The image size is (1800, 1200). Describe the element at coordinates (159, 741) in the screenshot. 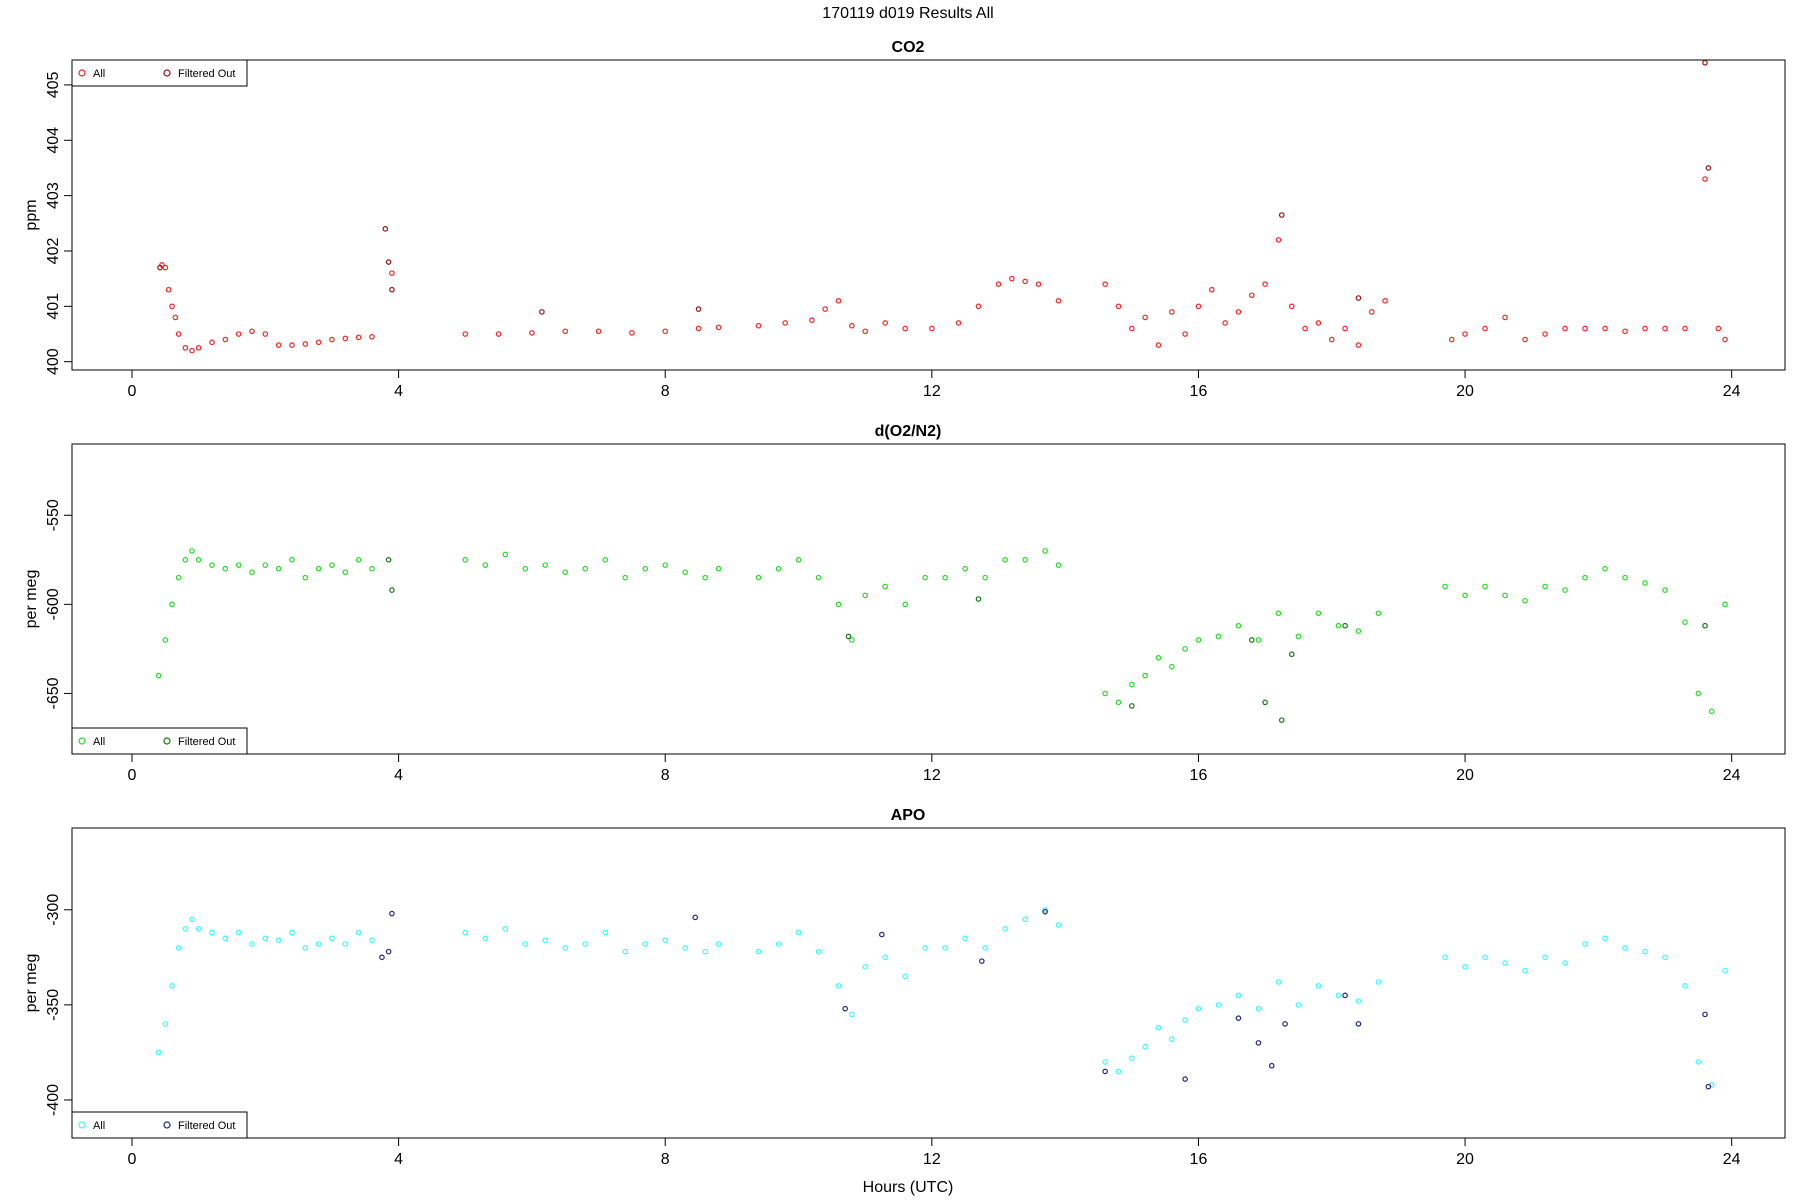

I see `do2n2-legend: All Filtered Out` at that location.